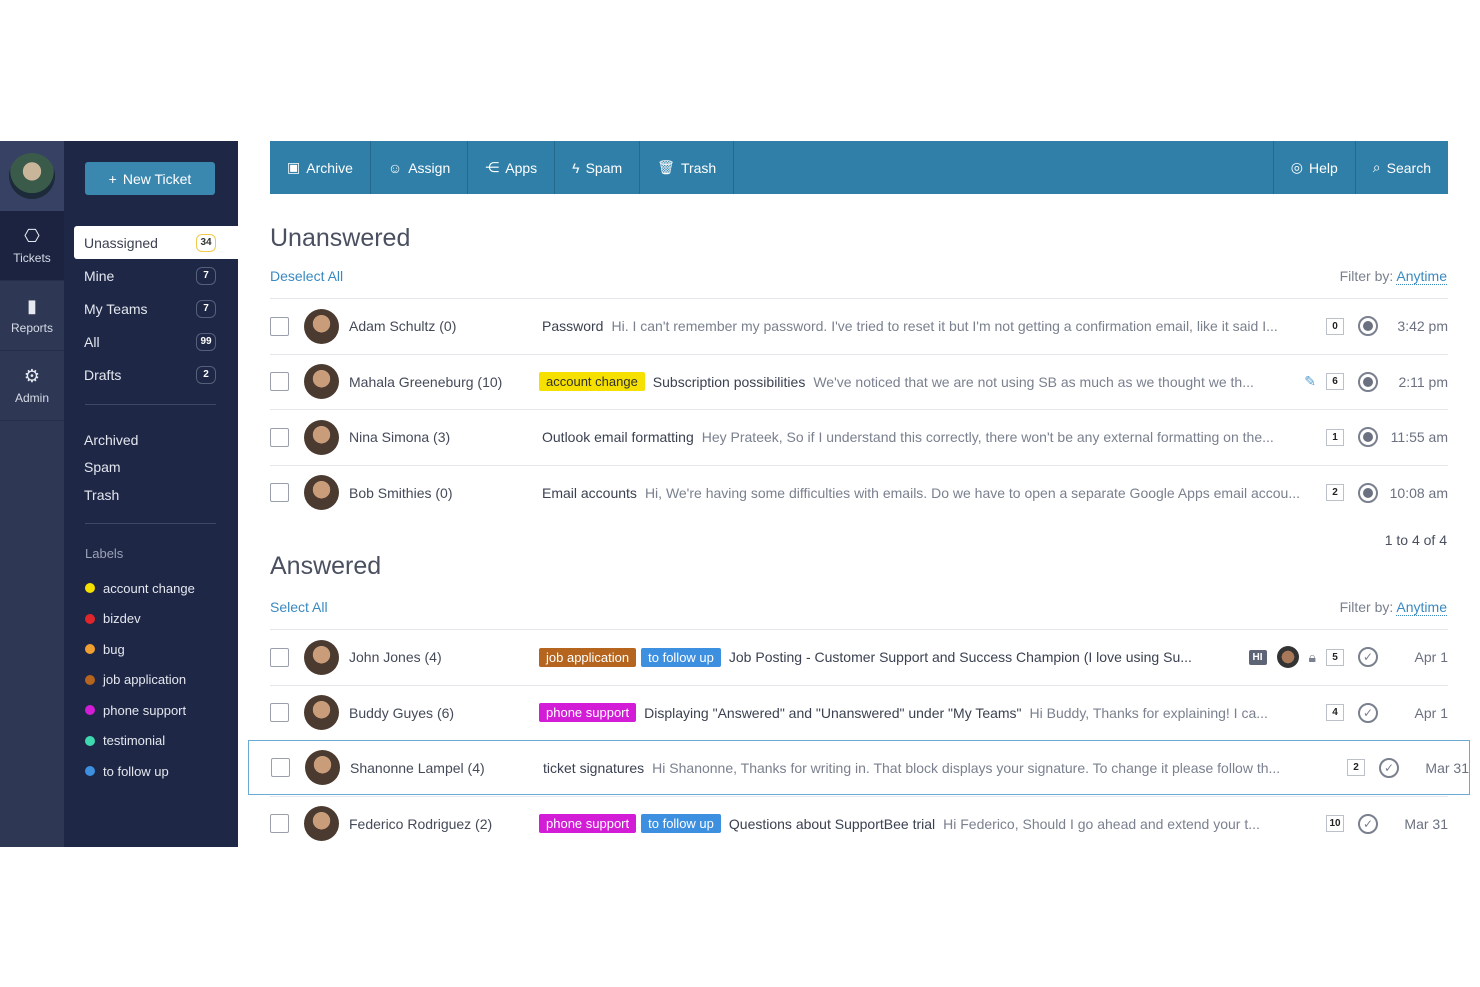 This screenshot has height=987, width=1480. What do you see at coordinates (329, 167) in the screenshot?
I see `button-label: Archive` at bounding box center [329, 167].